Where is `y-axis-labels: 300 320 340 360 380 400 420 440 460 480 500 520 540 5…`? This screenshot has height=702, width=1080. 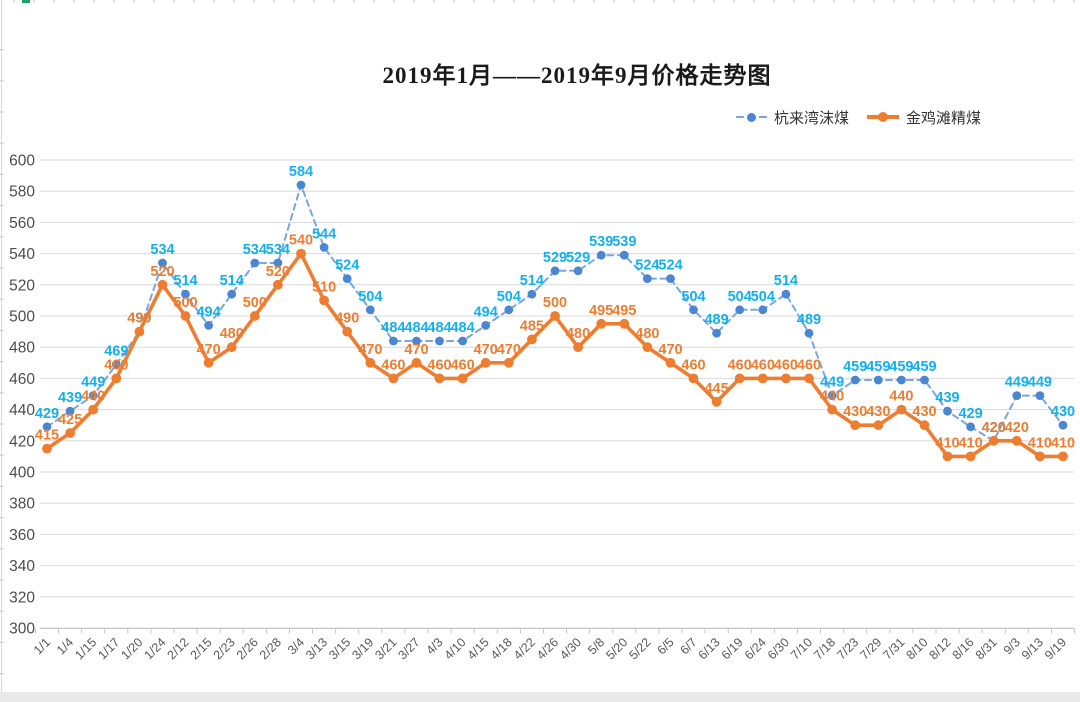 y-axis-labels: 300 320 340 360 380 400 420 440 460 480 500 520 540 5… is located at coordinates (22, 395).